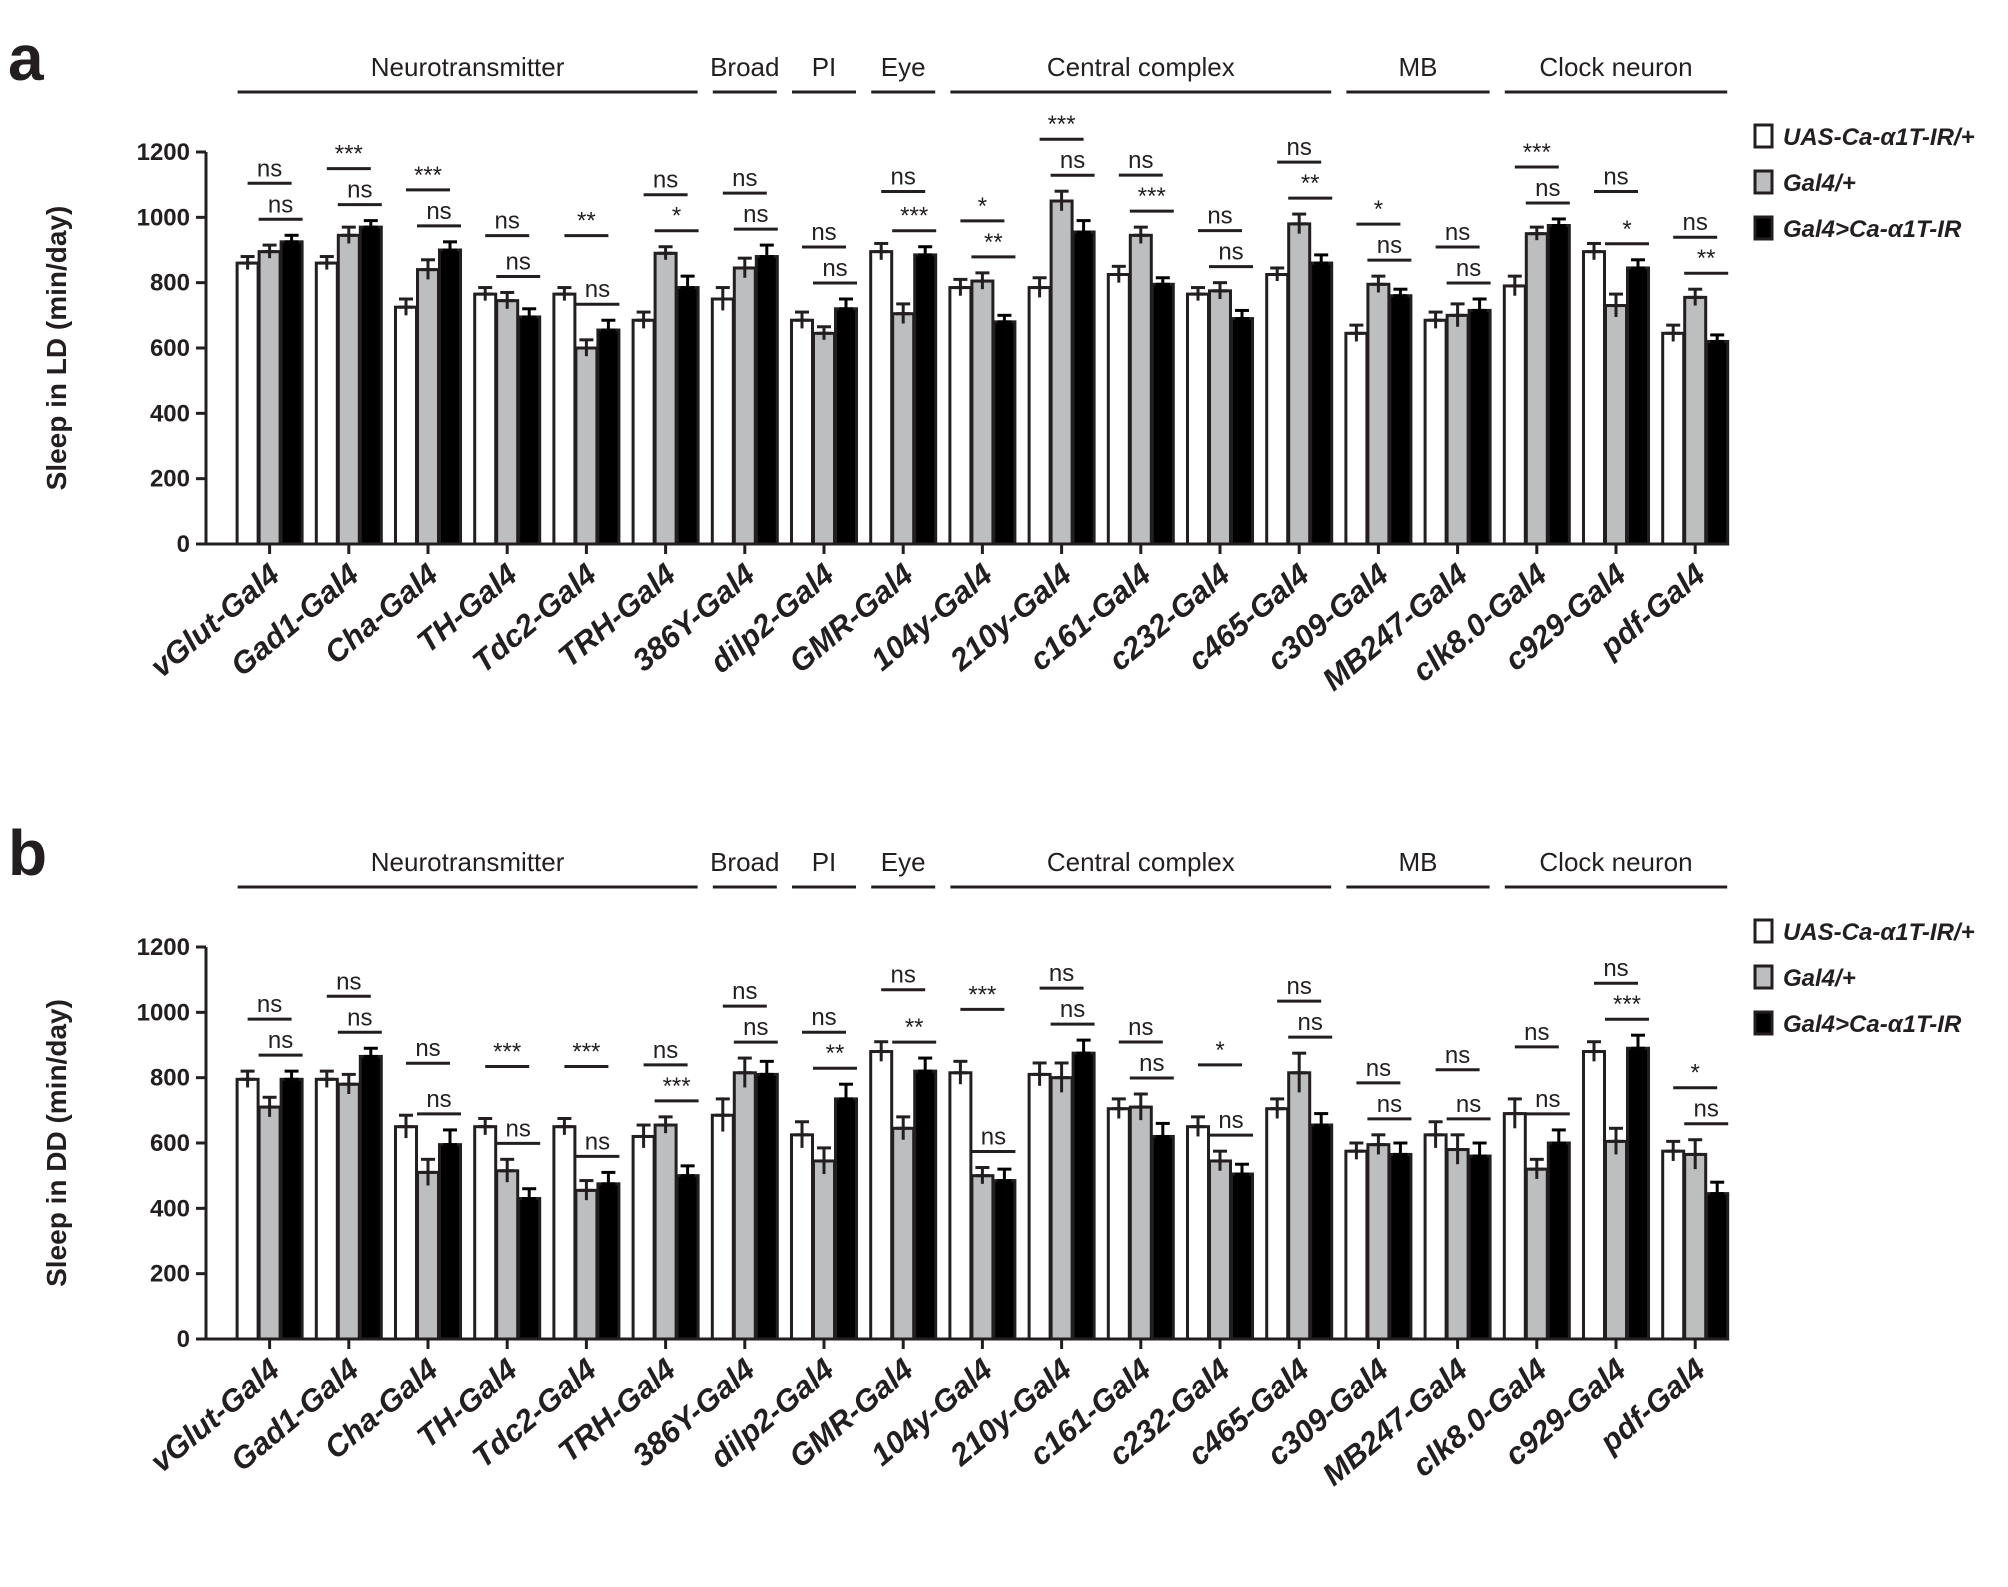 The width and height of the screenshot is (2008, 1587). What do you see at coordinates (677, 1086) in the screenshot?
I see `sig-label-inner: ***` at bounding box center [677, 1086].